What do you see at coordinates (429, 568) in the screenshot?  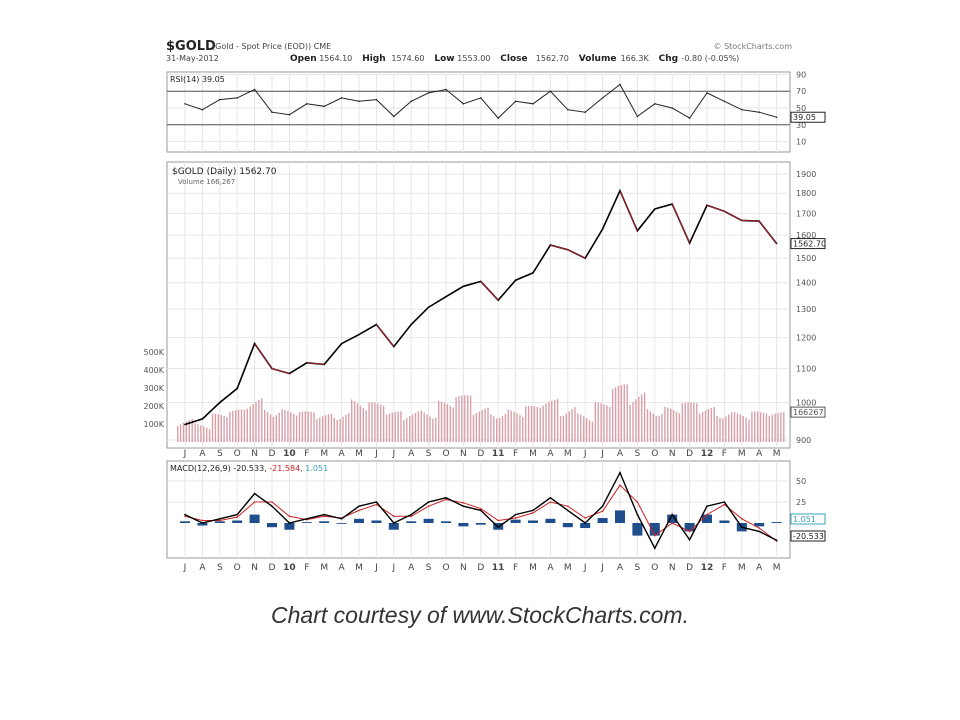 I see `x-tick-label: S` at bounding box center [429, 568].